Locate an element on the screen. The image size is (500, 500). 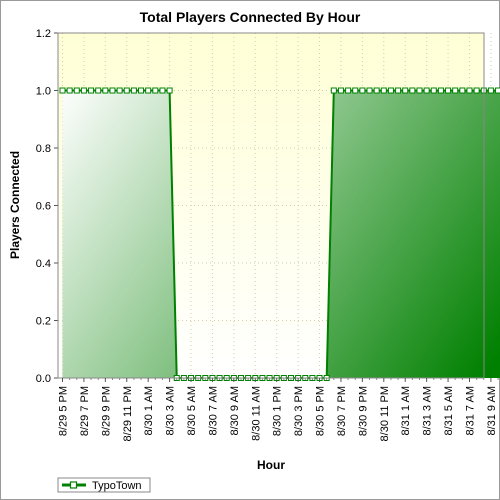
legend: TypoTown is located at coordinates (104, 485).